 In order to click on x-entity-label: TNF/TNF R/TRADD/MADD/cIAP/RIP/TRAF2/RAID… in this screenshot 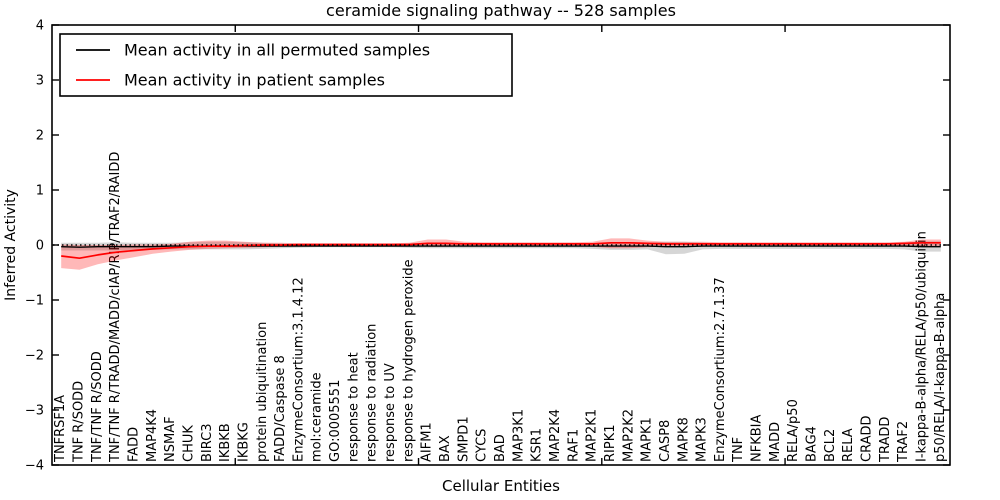, I will do `click(115, 307)`.